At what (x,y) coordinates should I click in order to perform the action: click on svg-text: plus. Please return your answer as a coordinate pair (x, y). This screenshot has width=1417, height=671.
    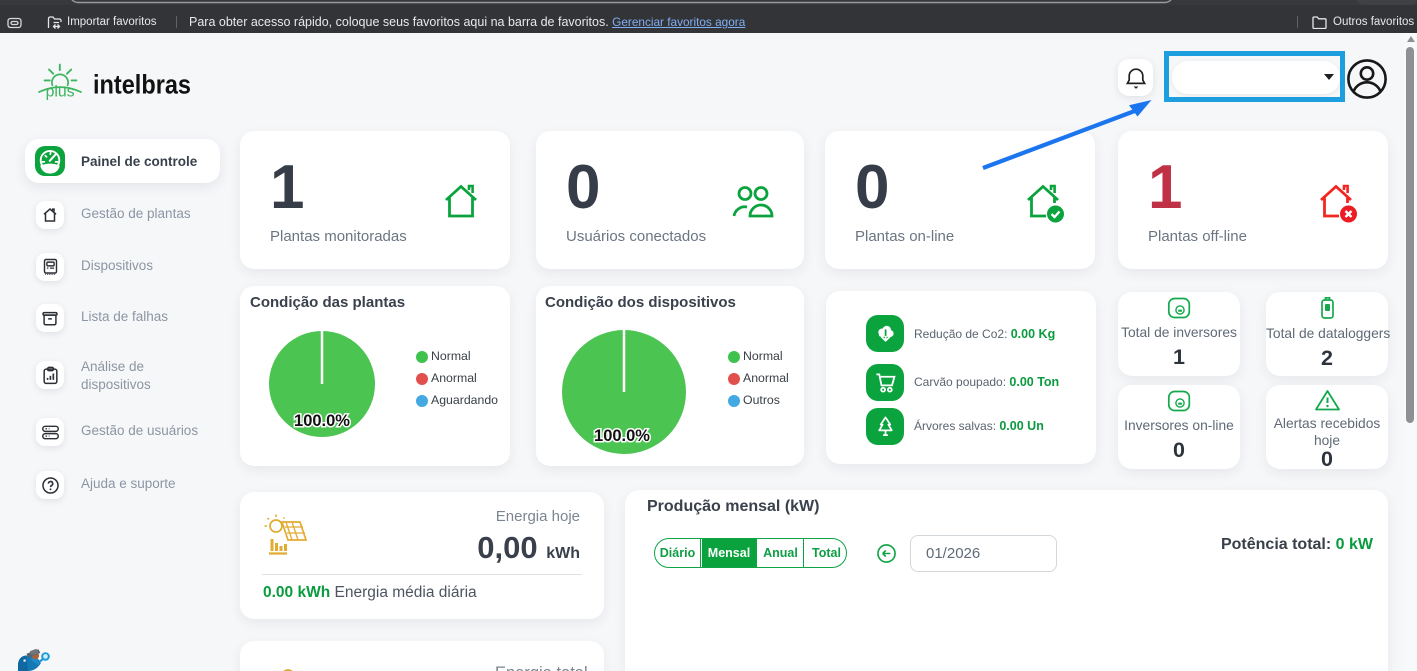
    Looking at the image, I should click on (60, 92).